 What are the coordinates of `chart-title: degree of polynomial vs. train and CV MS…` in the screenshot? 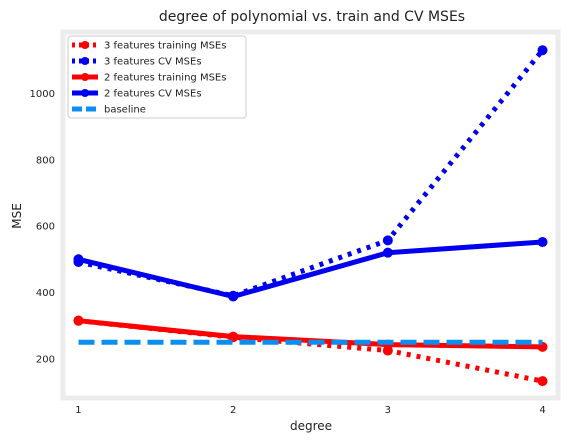 It's located at (312, 17).